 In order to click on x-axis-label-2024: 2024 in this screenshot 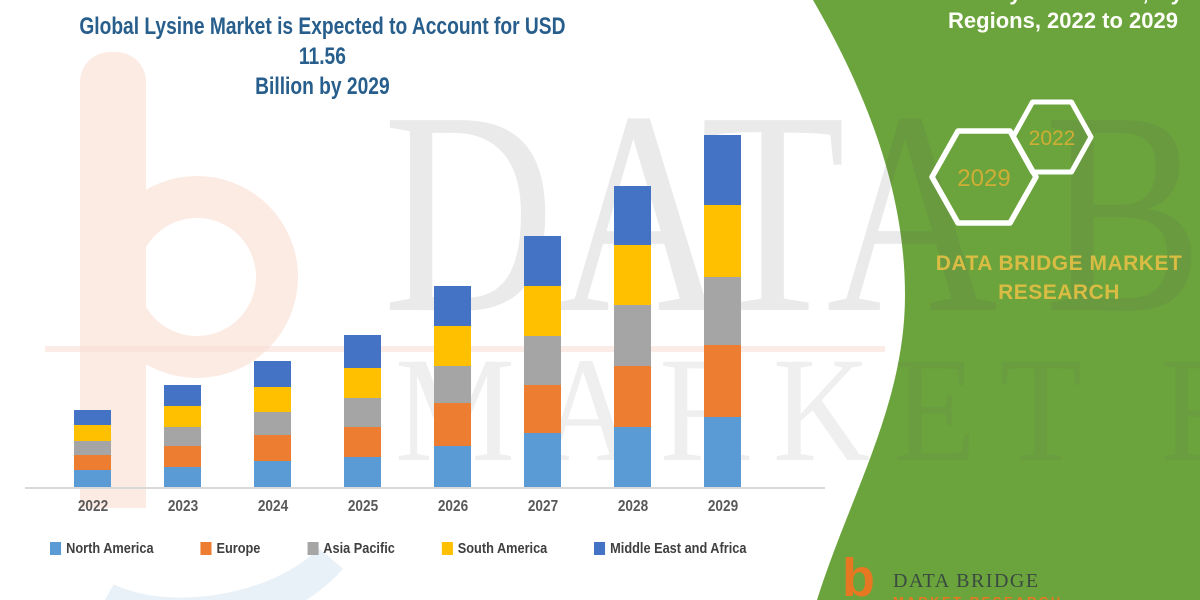, I will do `click(272, 506)`.